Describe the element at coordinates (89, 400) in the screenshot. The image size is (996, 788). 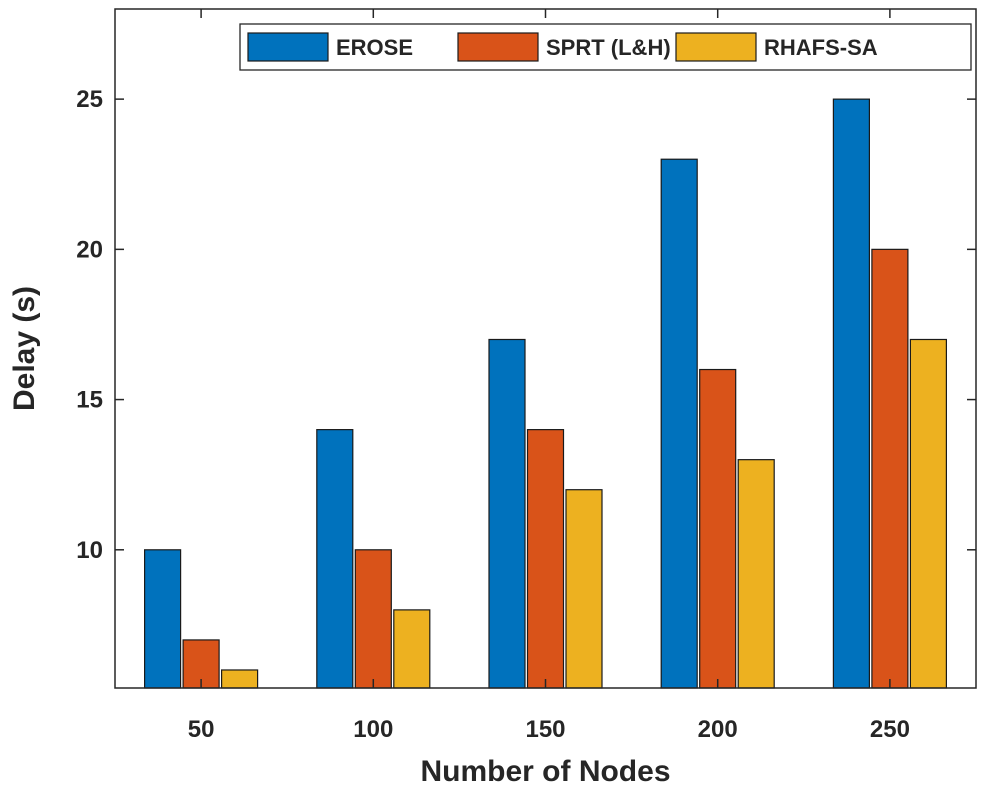
I see `y-tick-label: 15` at that location.